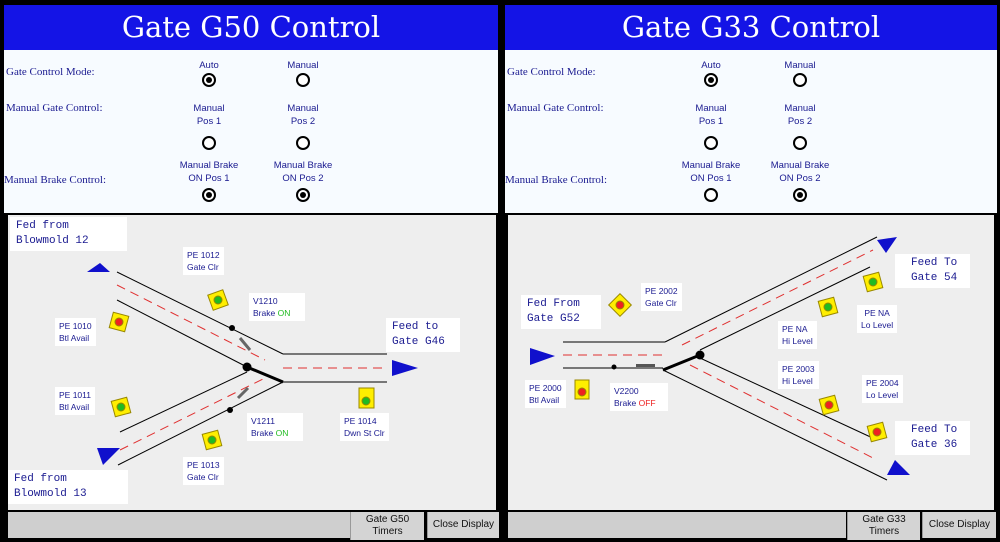 Image resolution: width=1000 pixels, height=542 pixels. I want to click on sensor-id: PE 2003, so click(798, 369).